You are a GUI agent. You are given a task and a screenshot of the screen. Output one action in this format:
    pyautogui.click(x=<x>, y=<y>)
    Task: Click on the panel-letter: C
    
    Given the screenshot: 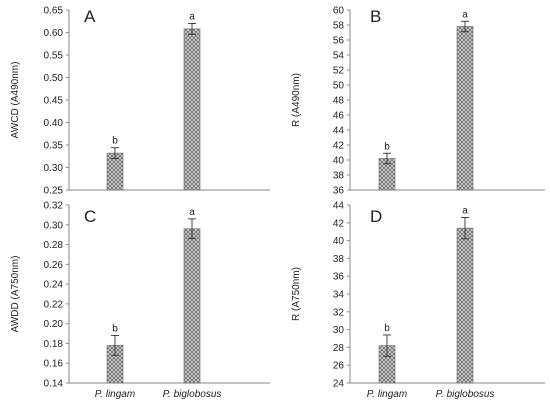 What is the action you would take?
    pyautogui.click(x=90, y=216)
    